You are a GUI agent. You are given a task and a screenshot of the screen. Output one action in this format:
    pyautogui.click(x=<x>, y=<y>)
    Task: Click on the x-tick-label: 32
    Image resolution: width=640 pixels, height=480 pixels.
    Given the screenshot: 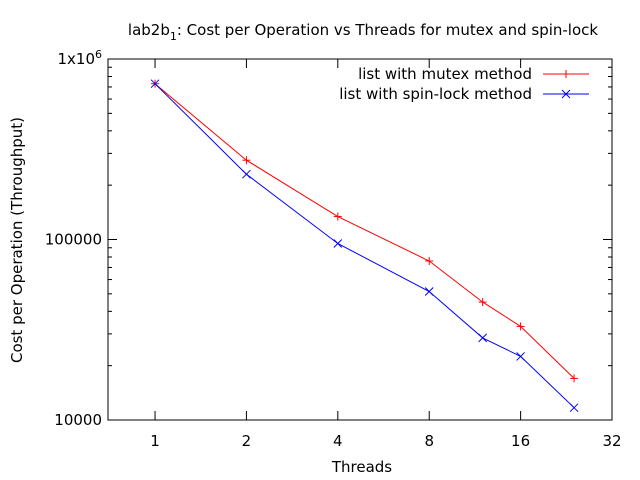 What is the action you would take?
    pyautogui.click(x=611, y=441)
    